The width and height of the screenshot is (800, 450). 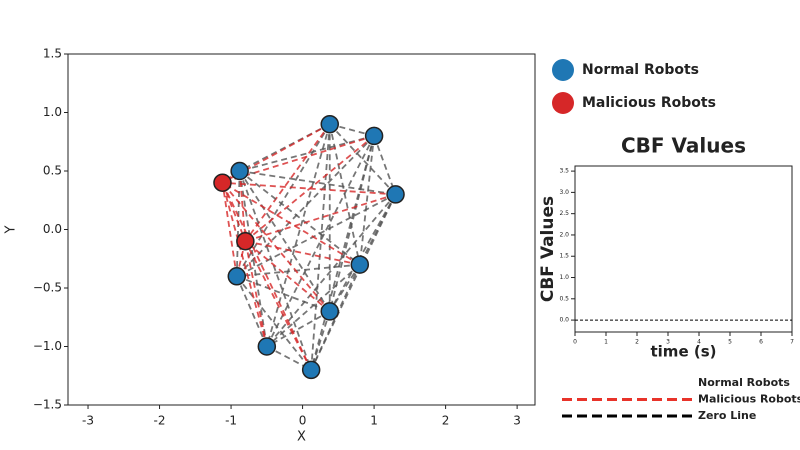 What do you see at coordinates (11, 229) in the screenshot?
I see `y-axis-label: Y` at bounding box center [11, 229].